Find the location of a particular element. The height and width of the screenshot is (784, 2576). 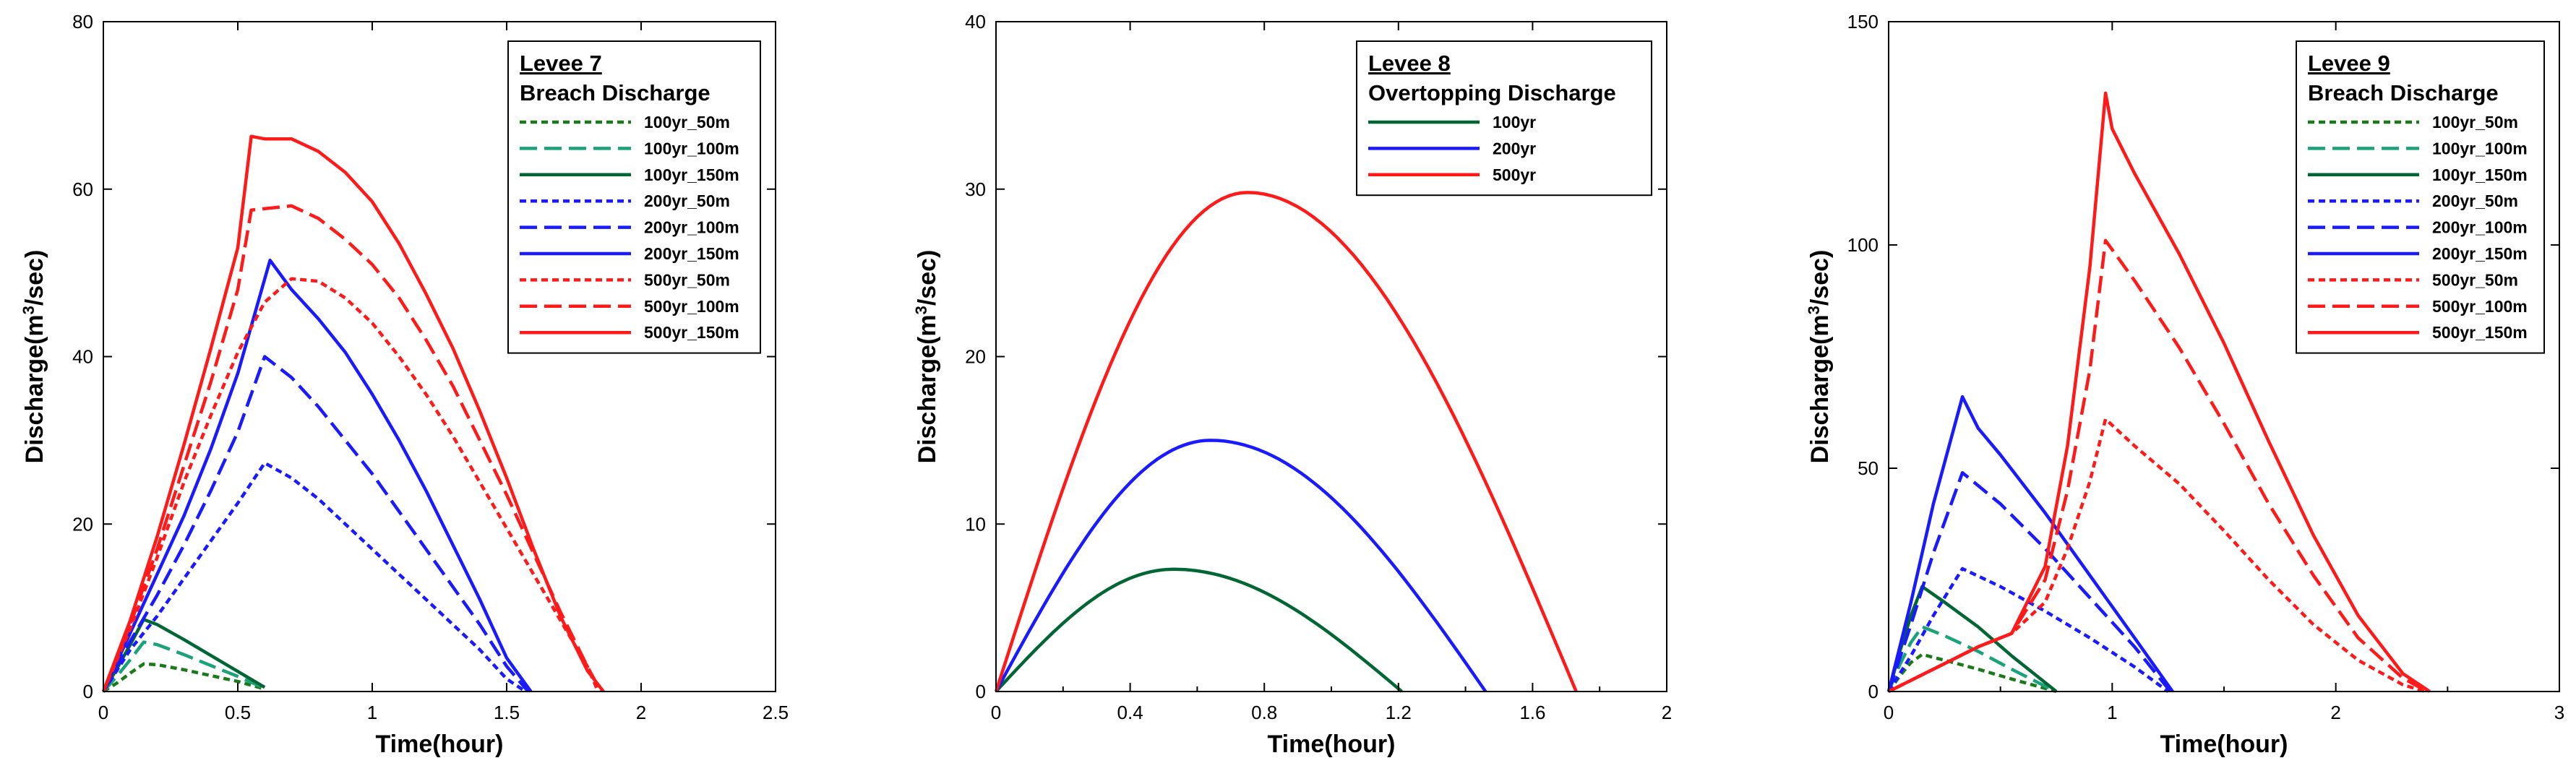

x-tick-label: 1.2 is located at coordinates (1399, 712).